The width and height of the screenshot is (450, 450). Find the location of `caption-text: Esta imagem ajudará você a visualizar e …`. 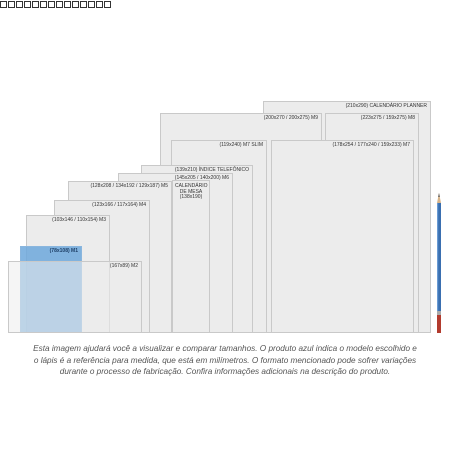

caption-text: Esta imagem ajudará você a visualizar e … is located at coordinates (225, 360).